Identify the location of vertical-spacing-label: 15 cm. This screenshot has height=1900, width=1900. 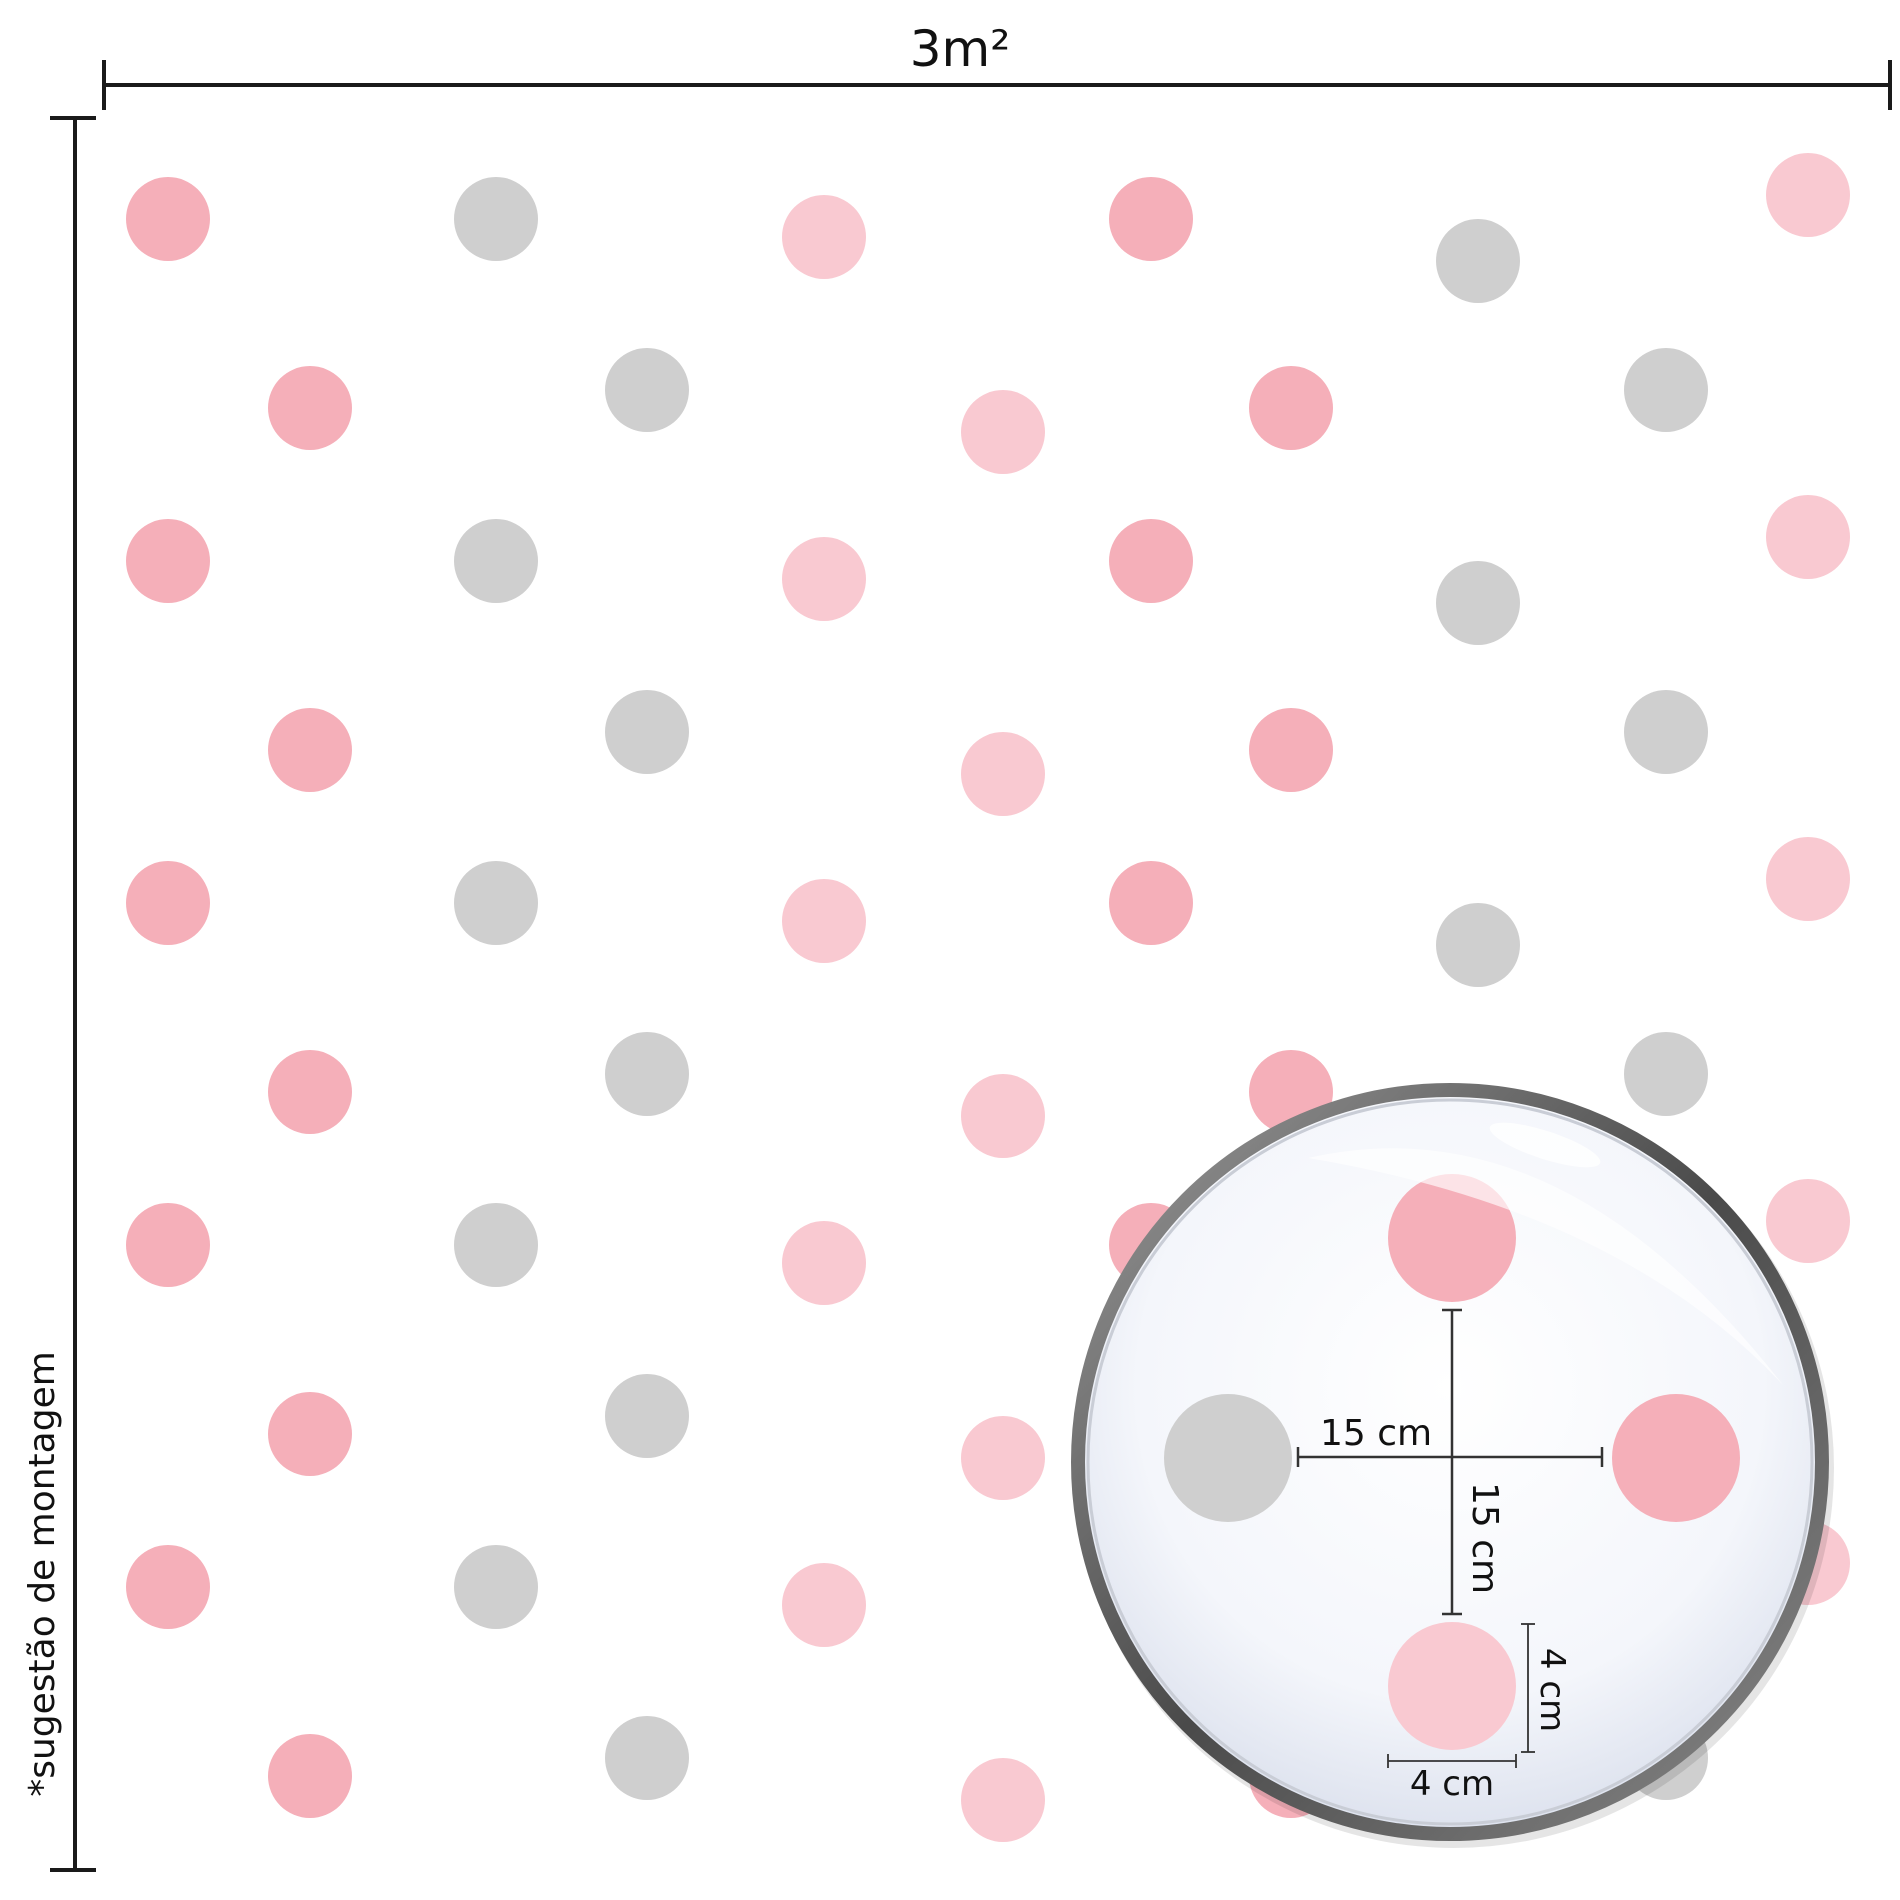
(1484, 1538).